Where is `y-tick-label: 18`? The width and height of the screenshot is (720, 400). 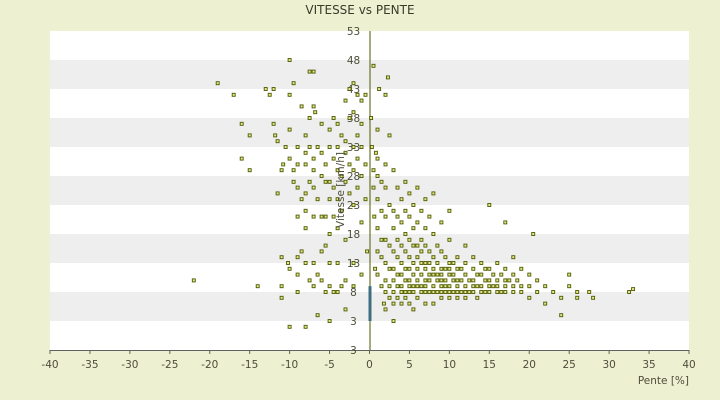
y-tick-label: 18 is located at coordinates (353, 235).